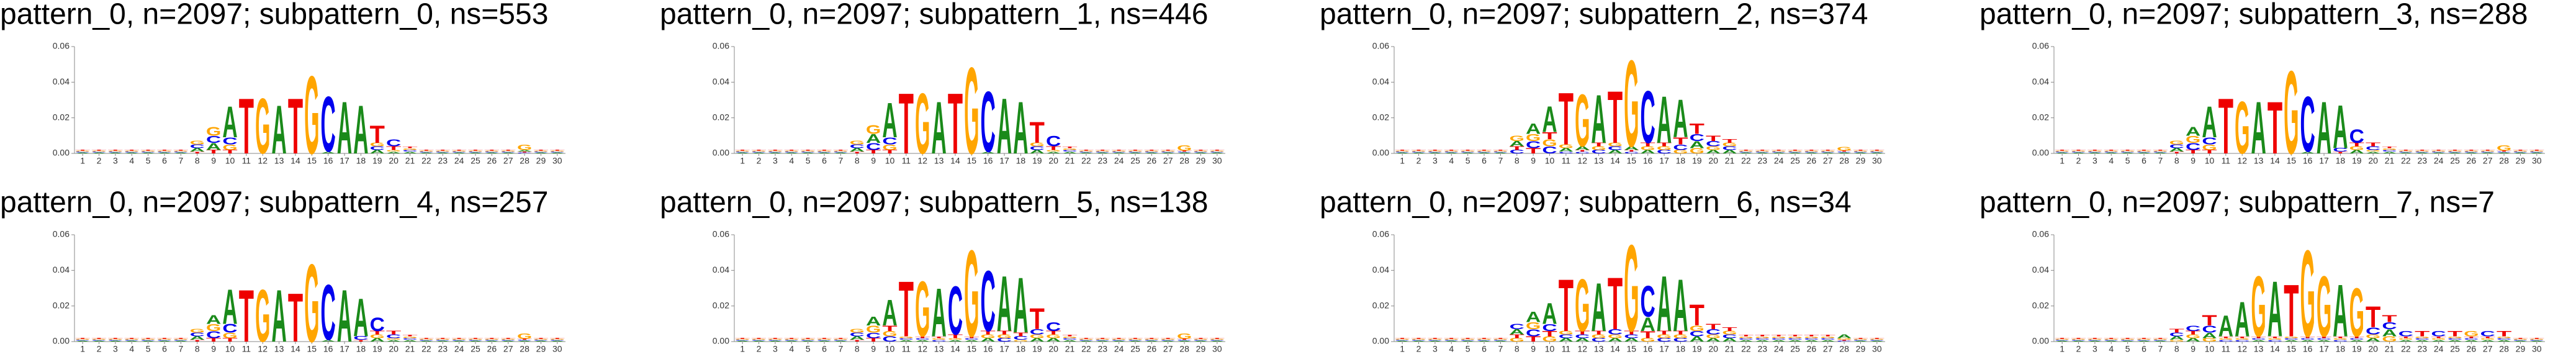  Describe the element at coordinates (2504, 349) in the screenshot. I see `x-tick-label: 28` at that location.